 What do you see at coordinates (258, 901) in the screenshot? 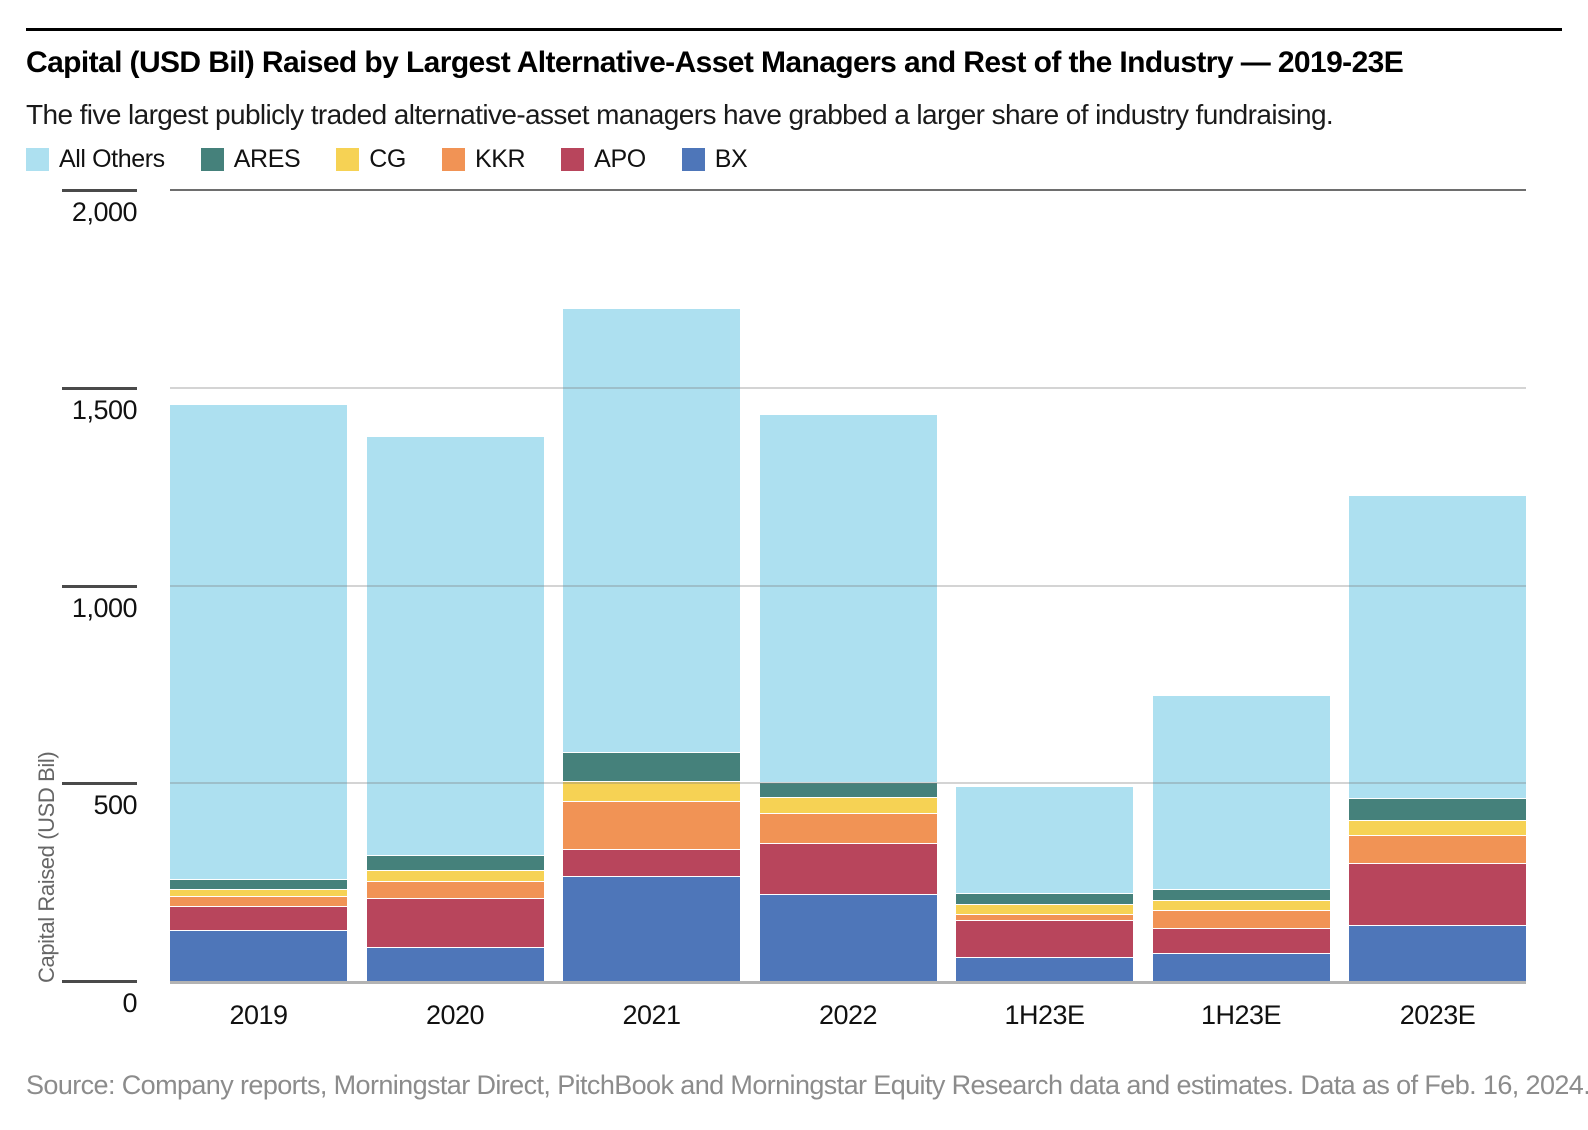
I see `bar-1-2019-segment-kkr` at bounding box center [258, 901].